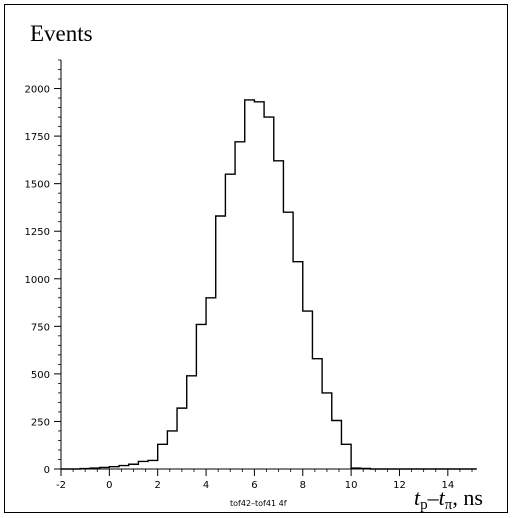  I want to click on x-axis-label: tp–tπ, ns, so click(448, 499).